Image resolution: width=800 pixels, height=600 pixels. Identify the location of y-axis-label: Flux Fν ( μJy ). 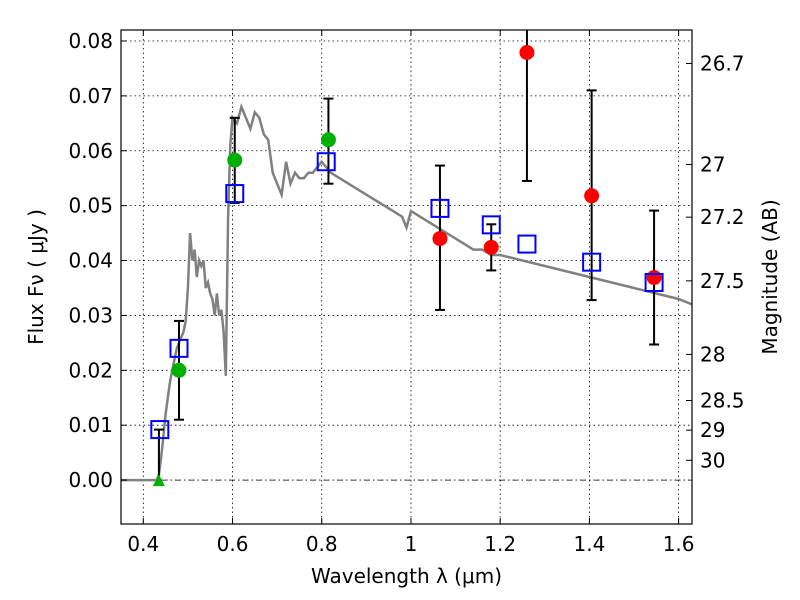
(36, 277).